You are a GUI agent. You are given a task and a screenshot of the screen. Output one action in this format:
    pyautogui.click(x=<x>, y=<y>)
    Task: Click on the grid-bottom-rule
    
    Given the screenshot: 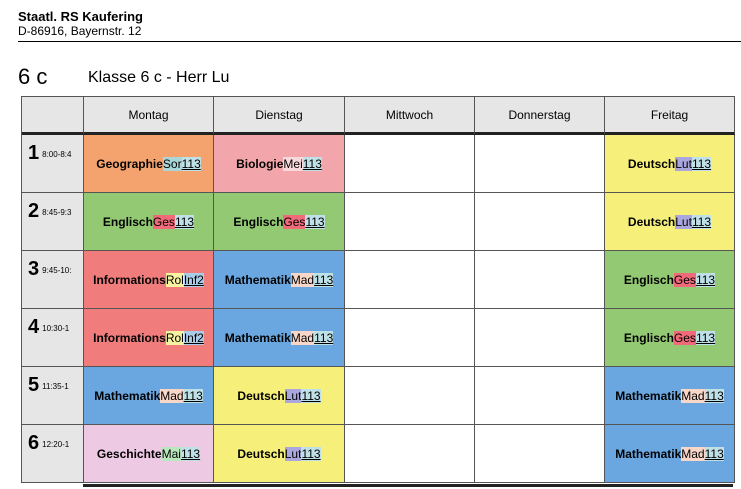 What is the action you would take?
    pyautogui.click(x=408, y=485)
    